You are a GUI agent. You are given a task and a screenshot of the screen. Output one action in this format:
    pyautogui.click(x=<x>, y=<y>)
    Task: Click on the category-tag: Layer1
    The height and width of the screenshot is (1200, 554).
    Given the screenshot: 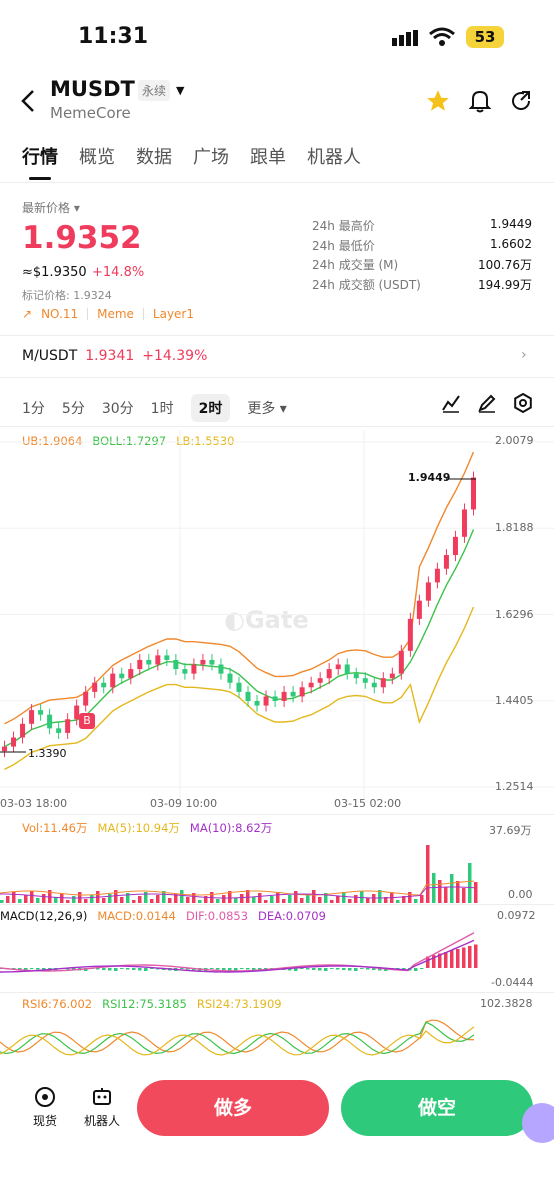 What is the action you would take?
    pyautogui.click(x=173, y=314)
    